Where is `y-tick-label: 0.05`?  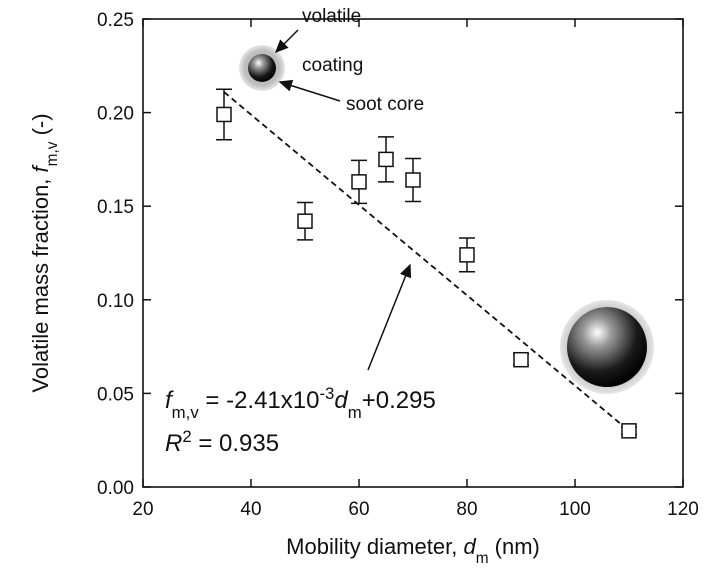 y-tick-label: 0.05 is located at coordinates (115, 394).